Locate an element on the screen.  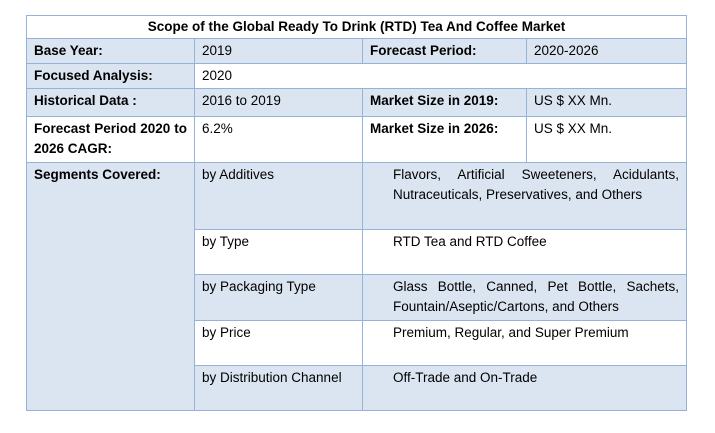
cell: by Distribution Channel is located at coordinates (278, 388).